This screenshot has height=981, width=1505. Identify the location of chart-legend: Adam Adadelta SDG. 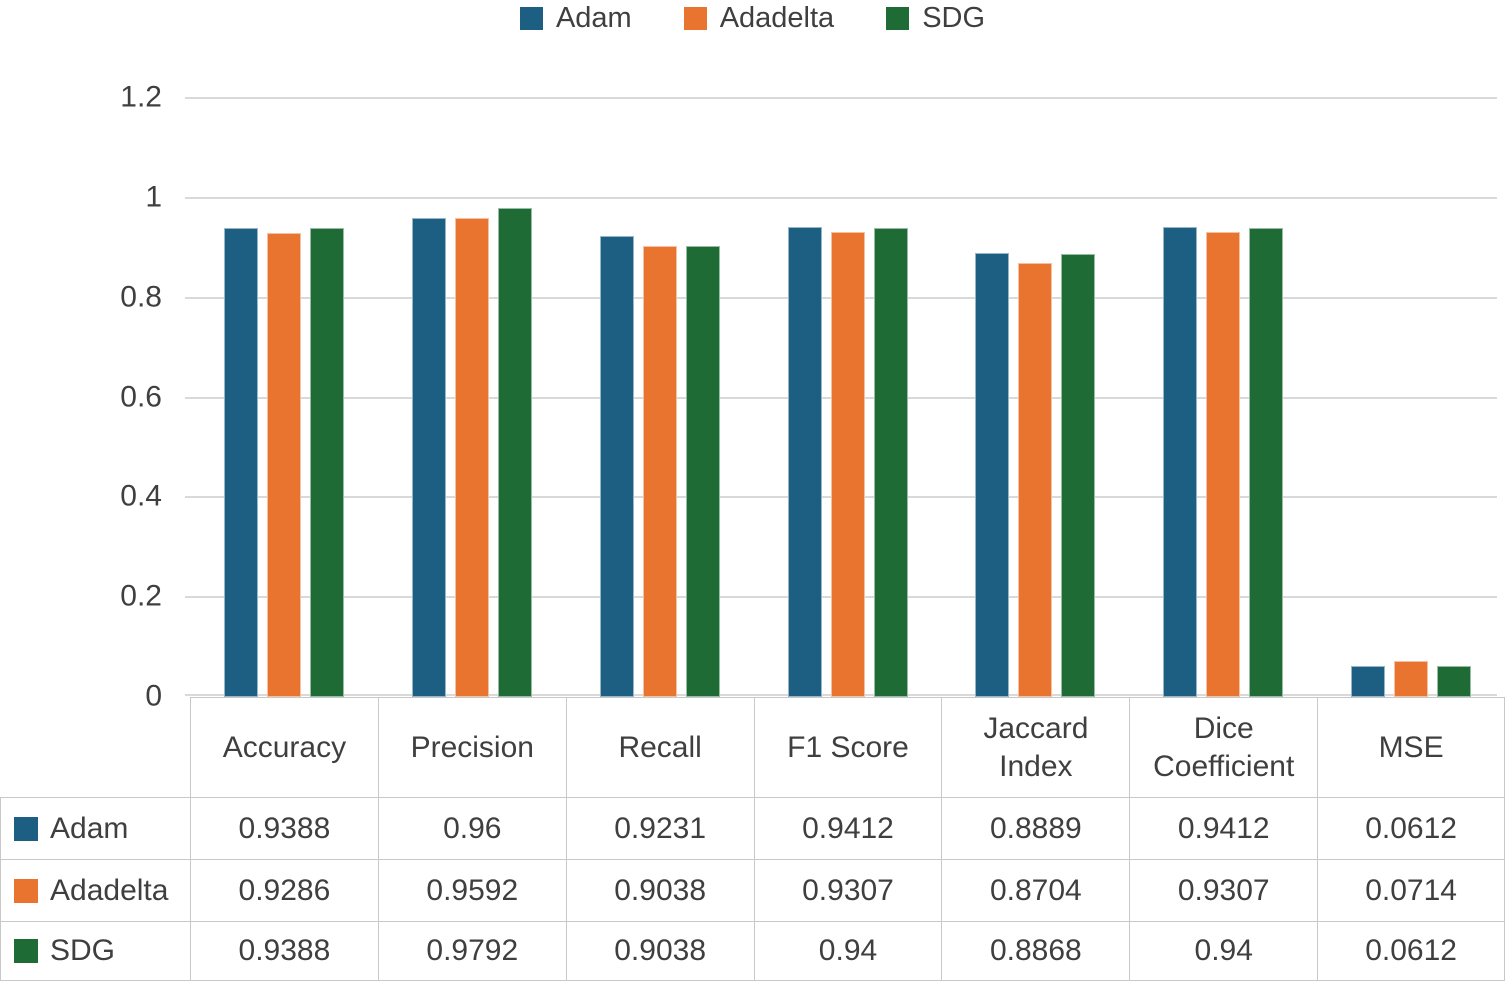
(752, 18).